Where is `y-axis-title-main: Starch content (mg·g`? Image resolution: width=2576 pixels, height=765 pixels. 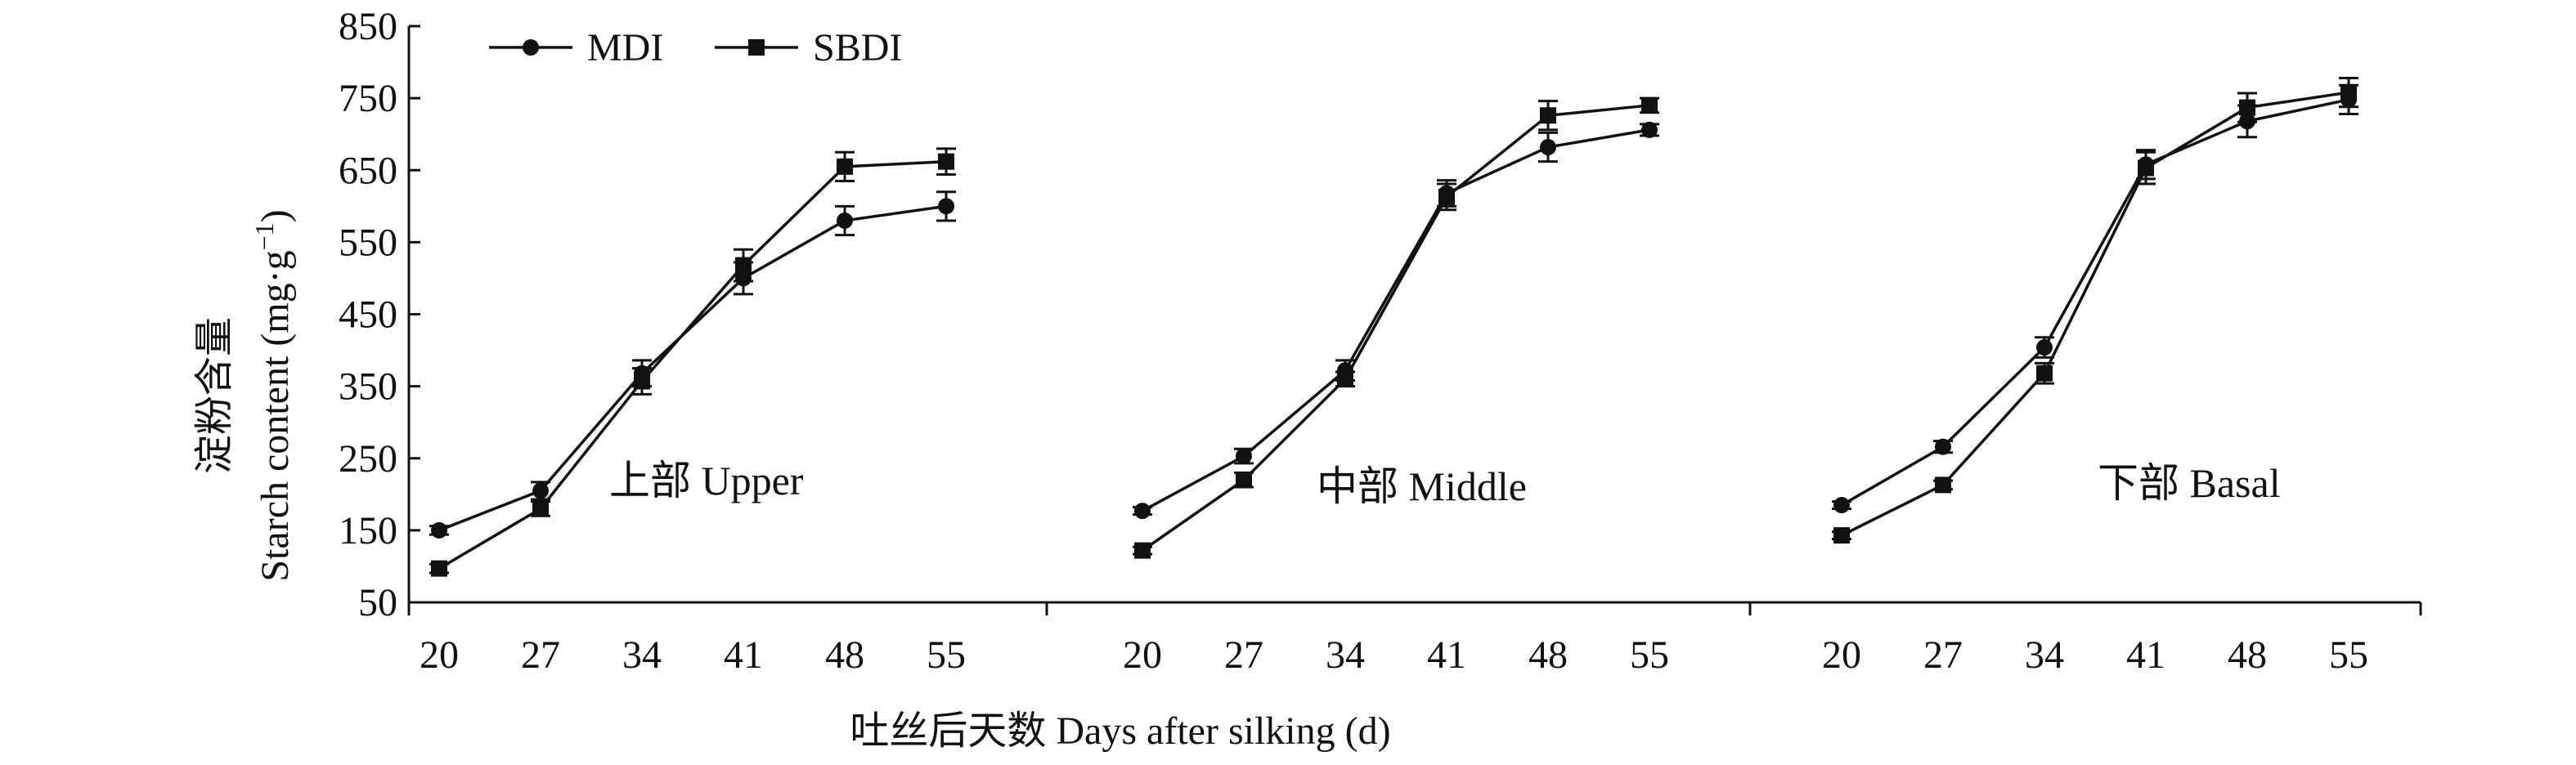
y-axis-title-main: Starch content (mg·g is located at coordinates (275, 416).